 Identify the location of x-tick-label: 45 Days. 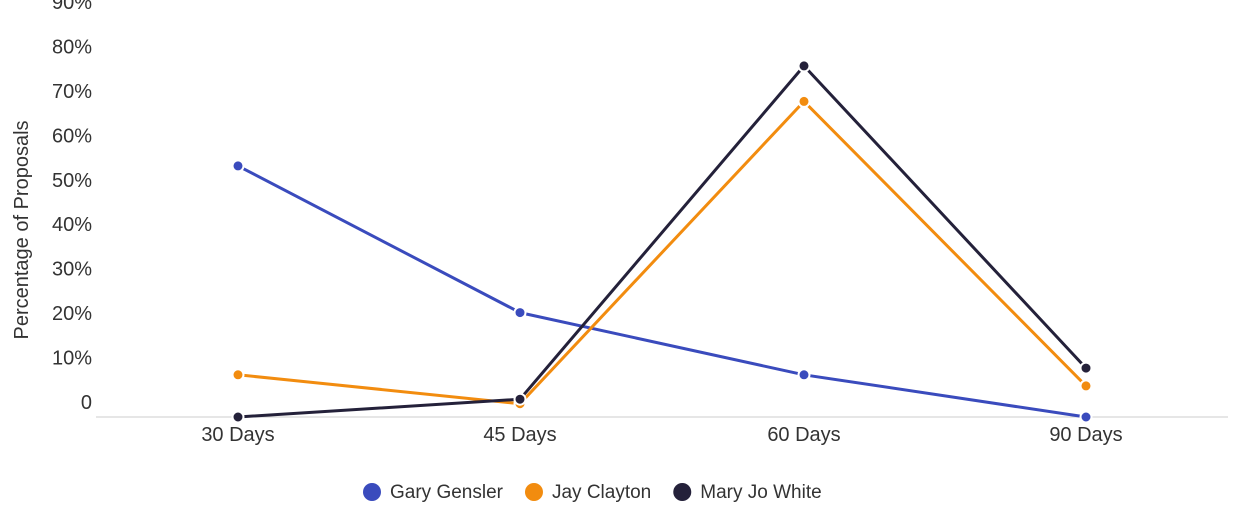
(519, 435).